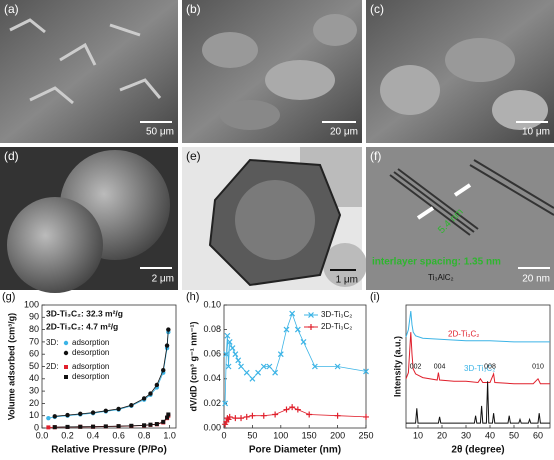 This screenshot has height=460, width=554. Describe the element at coordinates (89, 71) in the screenshot. I see `micrograph-a: (a) 50 μm` at that location.